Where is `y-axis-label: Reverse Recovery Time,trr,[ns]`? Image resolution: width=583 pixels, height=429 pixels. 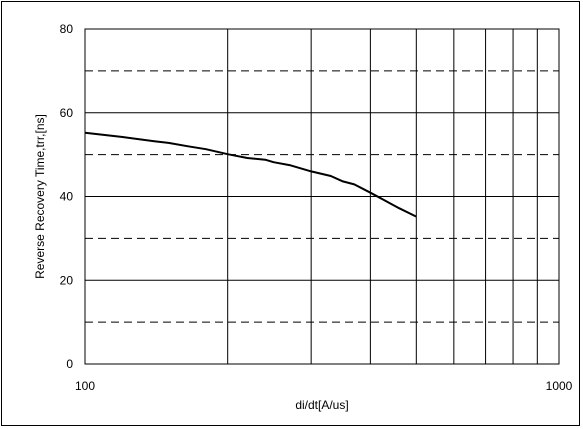
y-axis-label: Reverse Recovery Time,trr,[ns] is located at coordinates (40, 196).